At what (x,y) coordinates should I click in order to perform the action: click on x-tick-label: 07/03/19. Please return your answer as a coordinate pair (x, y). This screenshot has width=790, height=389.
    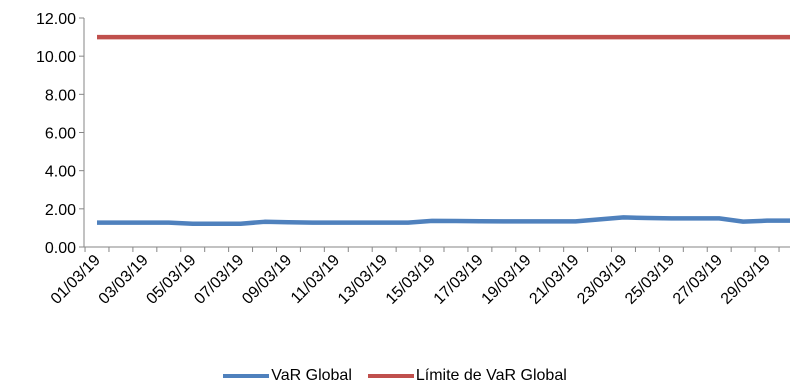
    Looking at the image, I should click on (219, 280).